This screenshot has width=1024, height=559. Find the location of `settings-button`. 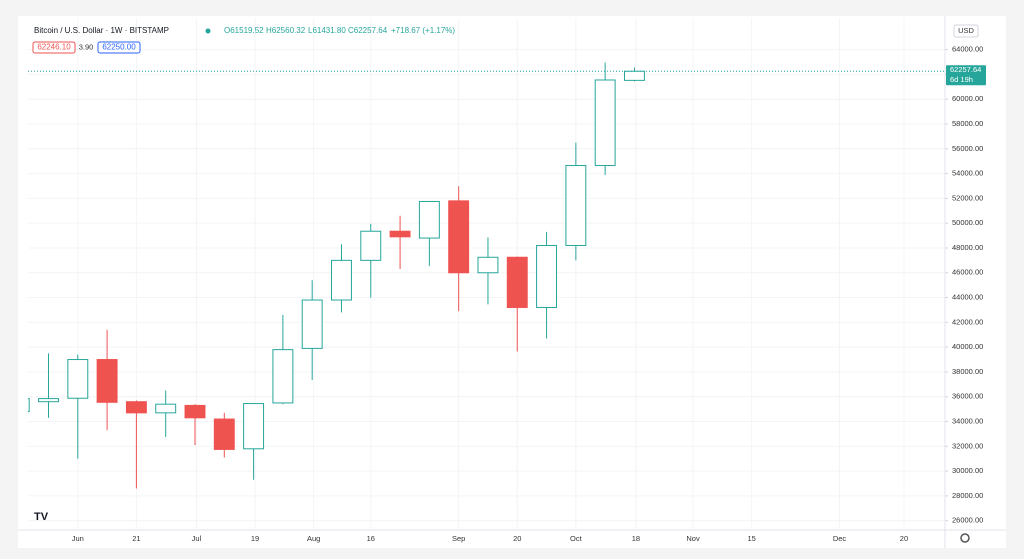

settings-button is located at coordinates (965, 538).